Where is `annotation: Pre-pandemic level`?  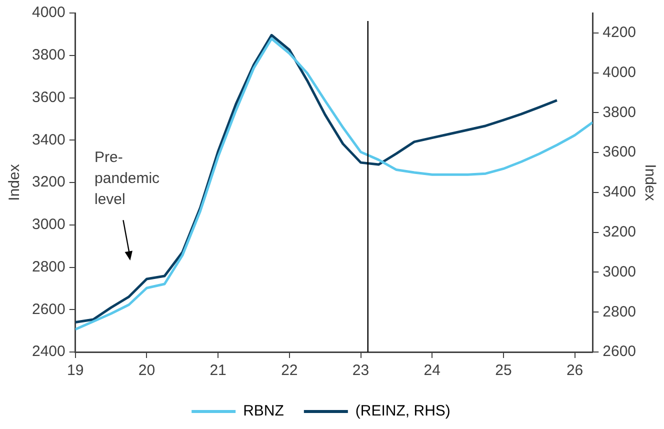 annotation: Pre-pandemic level is located at coordinates (127, 178).